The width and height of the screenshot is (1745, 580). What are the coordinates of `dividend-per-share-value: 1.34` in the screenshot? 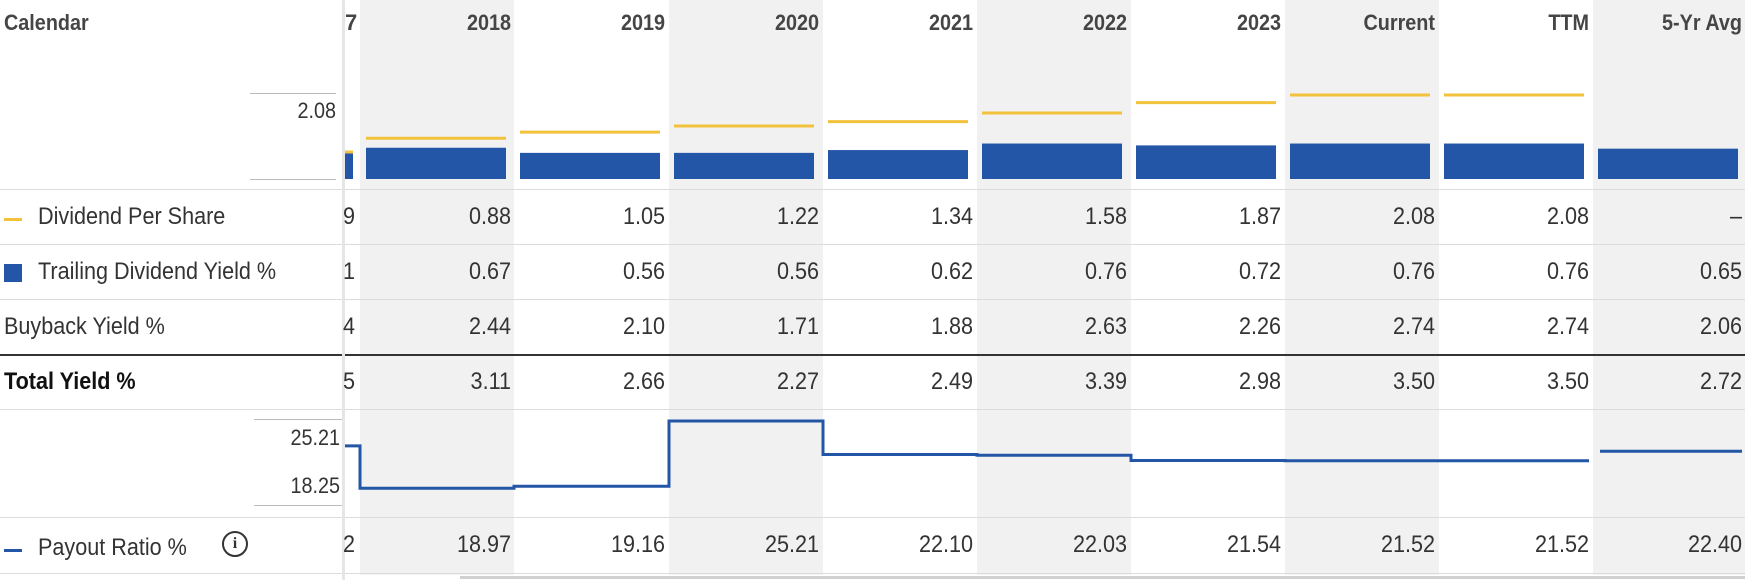 It's located at (951, 216).